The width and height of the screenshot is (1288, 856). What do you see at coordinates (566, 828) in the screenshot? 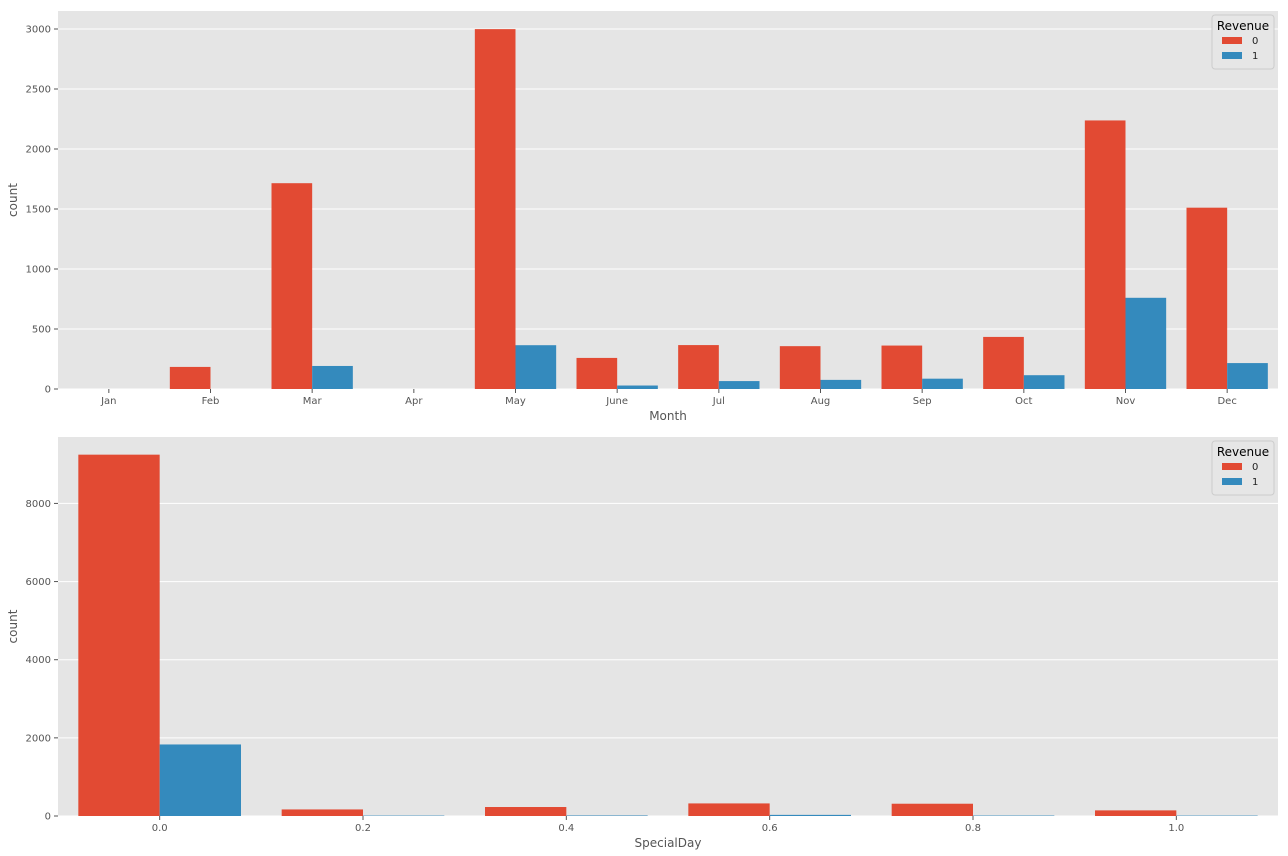
I see `chart-2-x-tick-label: 0.4` at bounding box center [566, 828].